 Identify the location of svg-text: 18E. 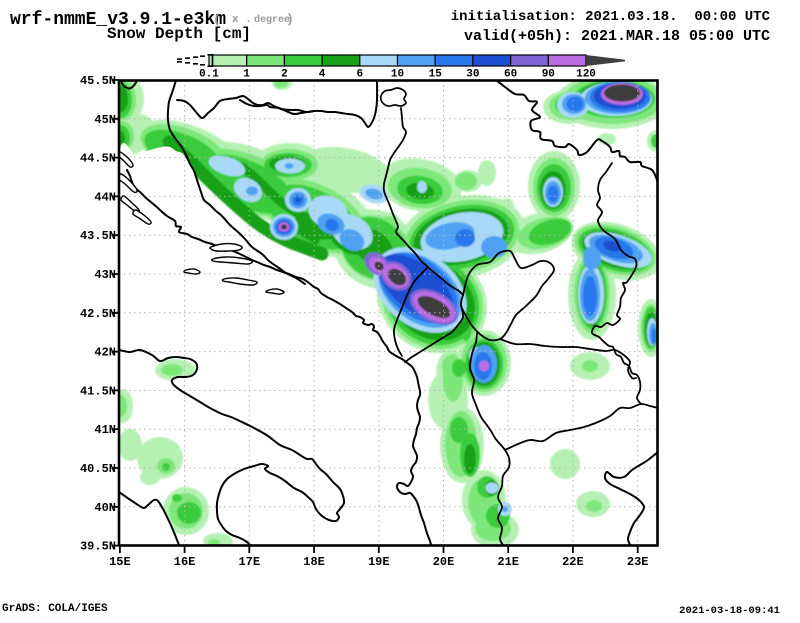
(314, 562).